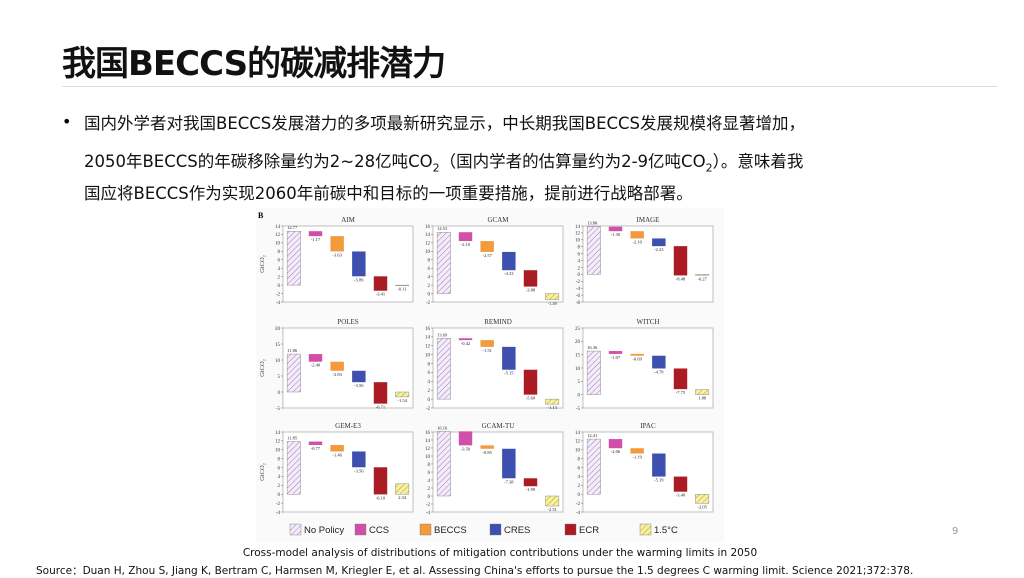 Image resolution: width=1024 pixels, height=578 pixels. I want to click on panel-title: REMIND, so click(498, 322).